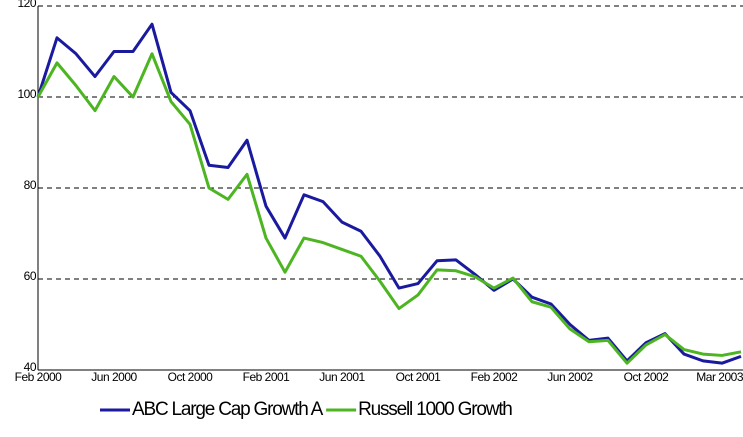  Describe the element at coordinates (342, 377) in the screenshot. I see `x-tick-label: Jun 2001` at that location.